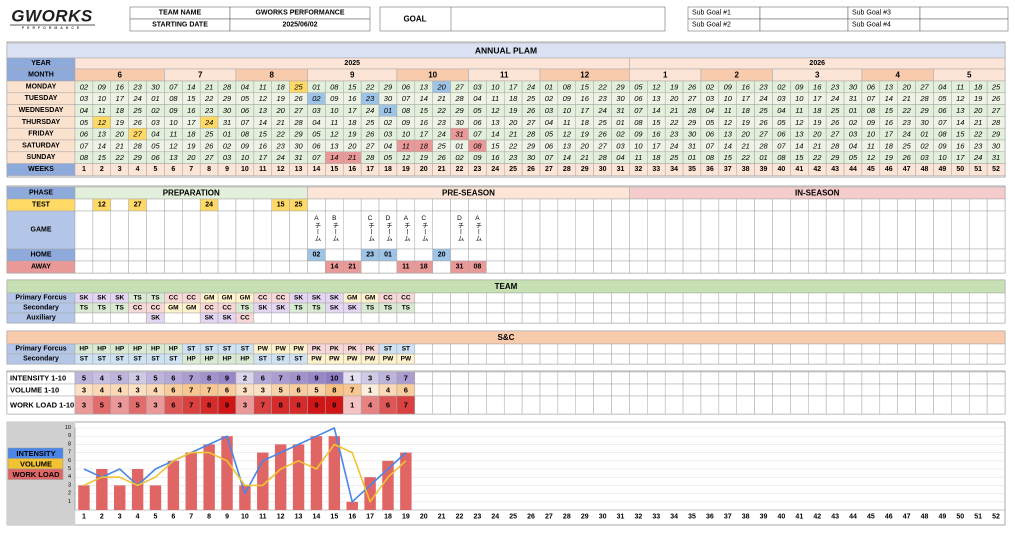 The height and width of the screenshot is (534, 1015). Describe the element at coordinates (638, 110) in the screenshot. I see `date: 07` at that location.